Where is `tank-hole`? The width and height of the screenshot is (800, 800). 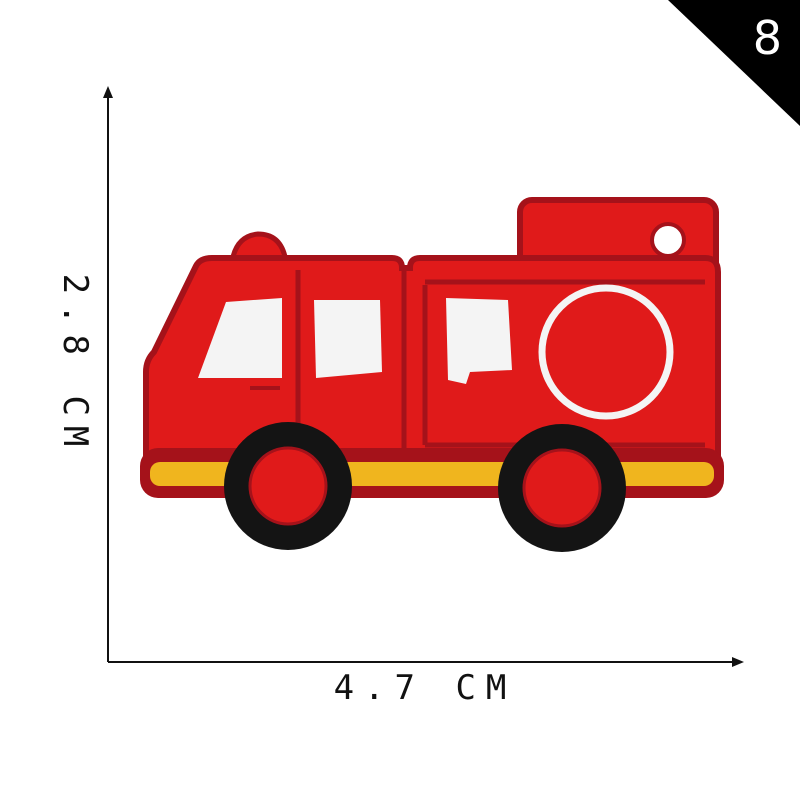
tank-hole is located at coordinates (668, 240).